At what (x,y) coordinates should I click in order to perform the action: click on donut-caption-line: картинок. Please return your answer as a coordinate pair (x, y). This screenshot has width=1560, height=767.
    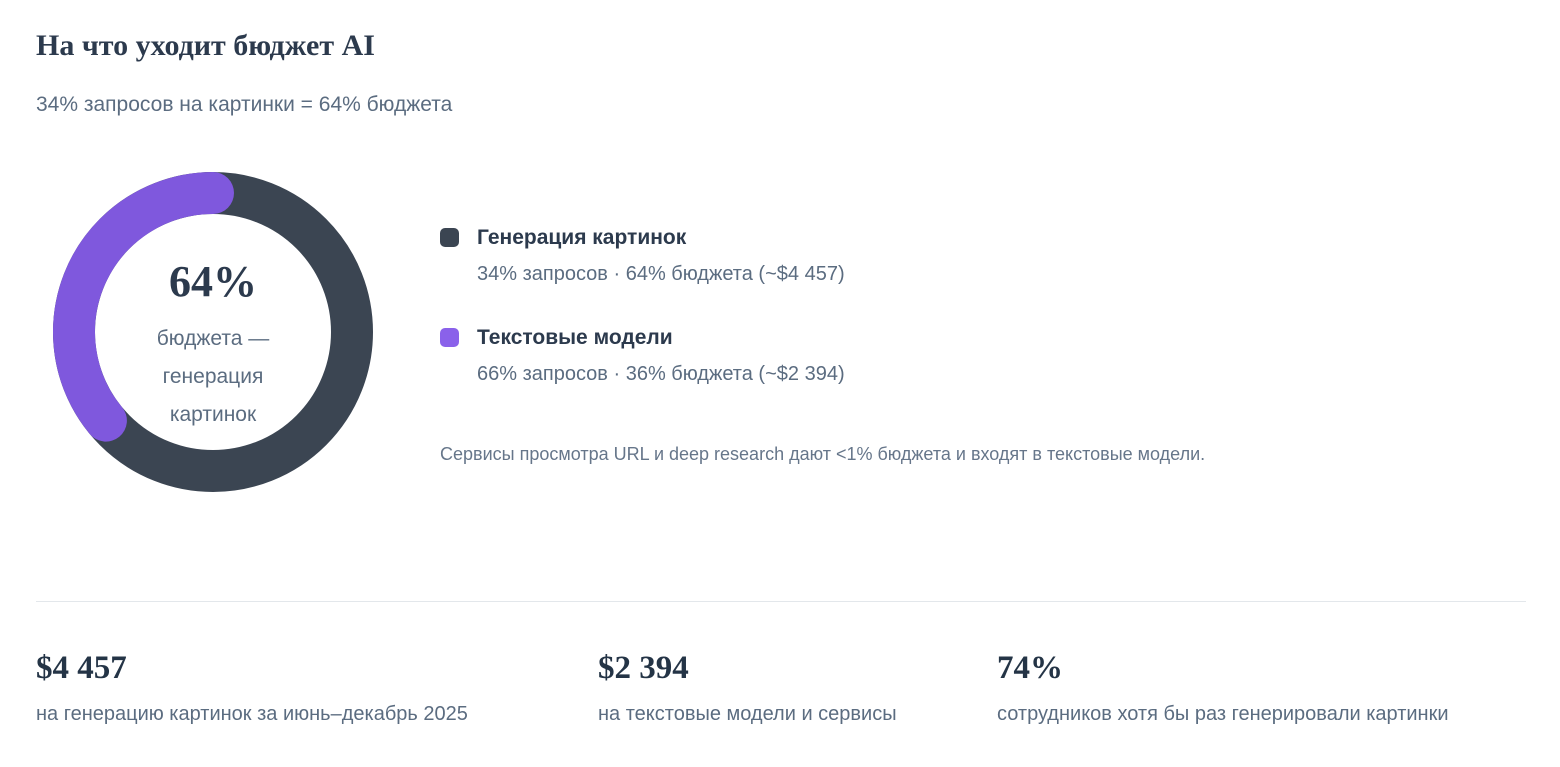
    Looking at the image, I should click on (213, 414).